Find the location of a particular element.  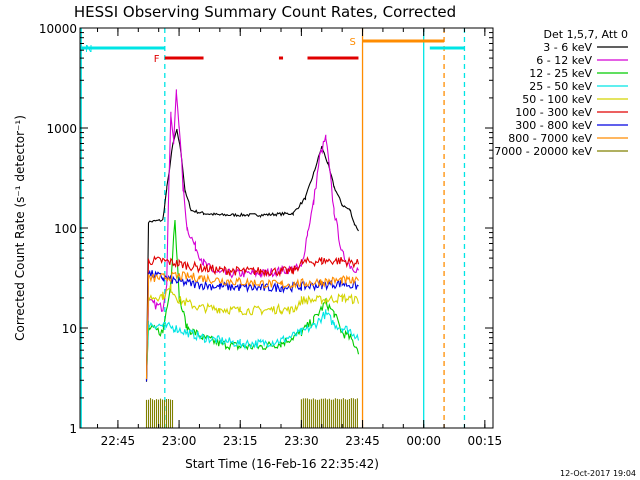

series-ticks is located at coordinates (251, 413).